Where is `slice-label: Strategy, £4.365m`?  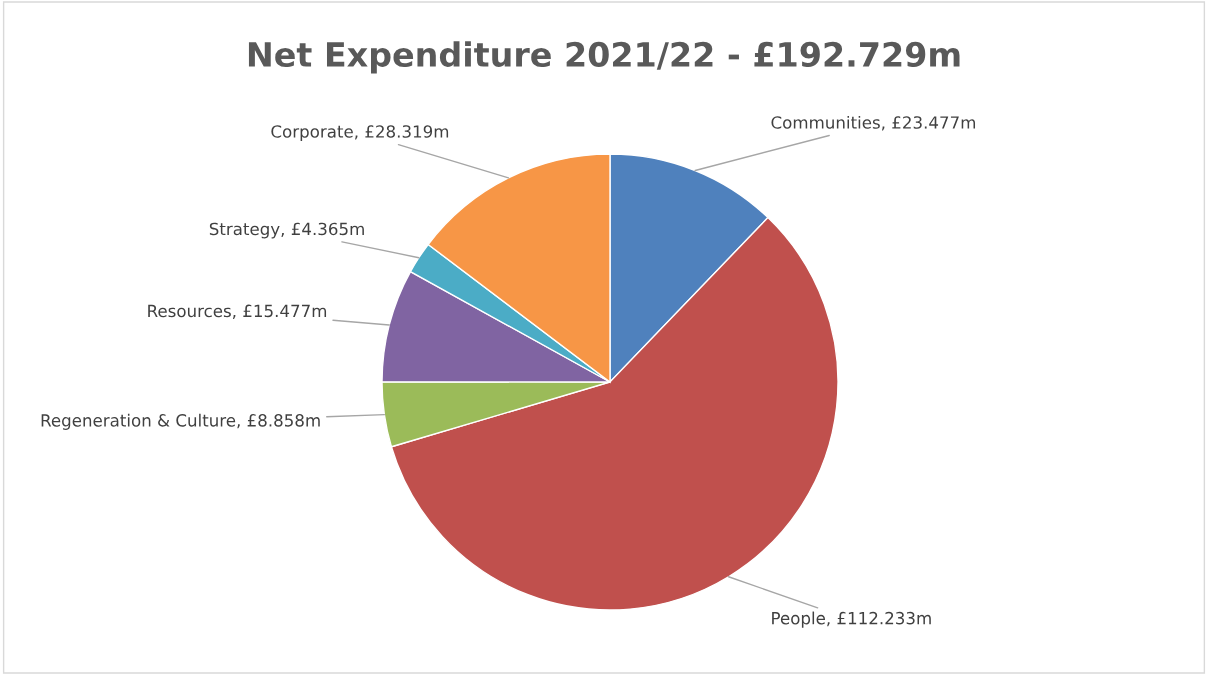 slice-label: Strategy, £4.365m is located at coordinates (286, 230).